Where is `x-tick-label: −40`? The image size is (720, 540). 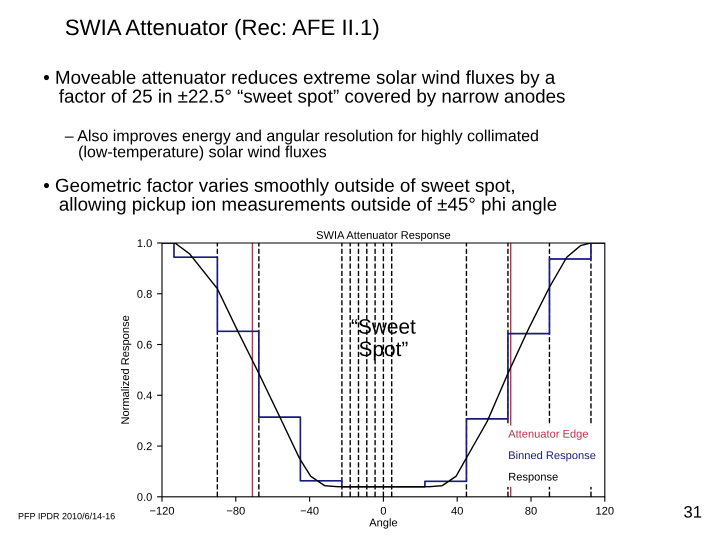
x-tick-label: −40 is located at coordinates (309, 510).